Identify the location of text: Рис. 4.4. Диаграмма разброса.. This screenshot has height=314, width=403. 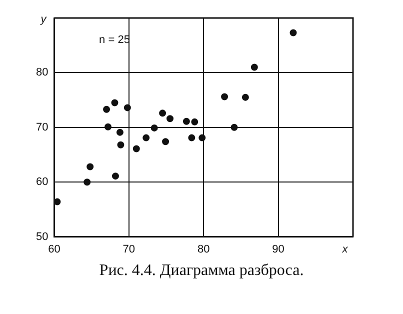
(201, 271).